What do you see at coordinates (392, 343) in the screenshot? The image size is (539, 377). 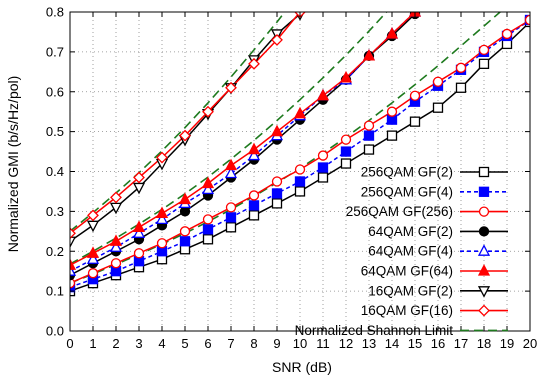 I see `x-tick-label: 14` at bounding box center [392, 343].